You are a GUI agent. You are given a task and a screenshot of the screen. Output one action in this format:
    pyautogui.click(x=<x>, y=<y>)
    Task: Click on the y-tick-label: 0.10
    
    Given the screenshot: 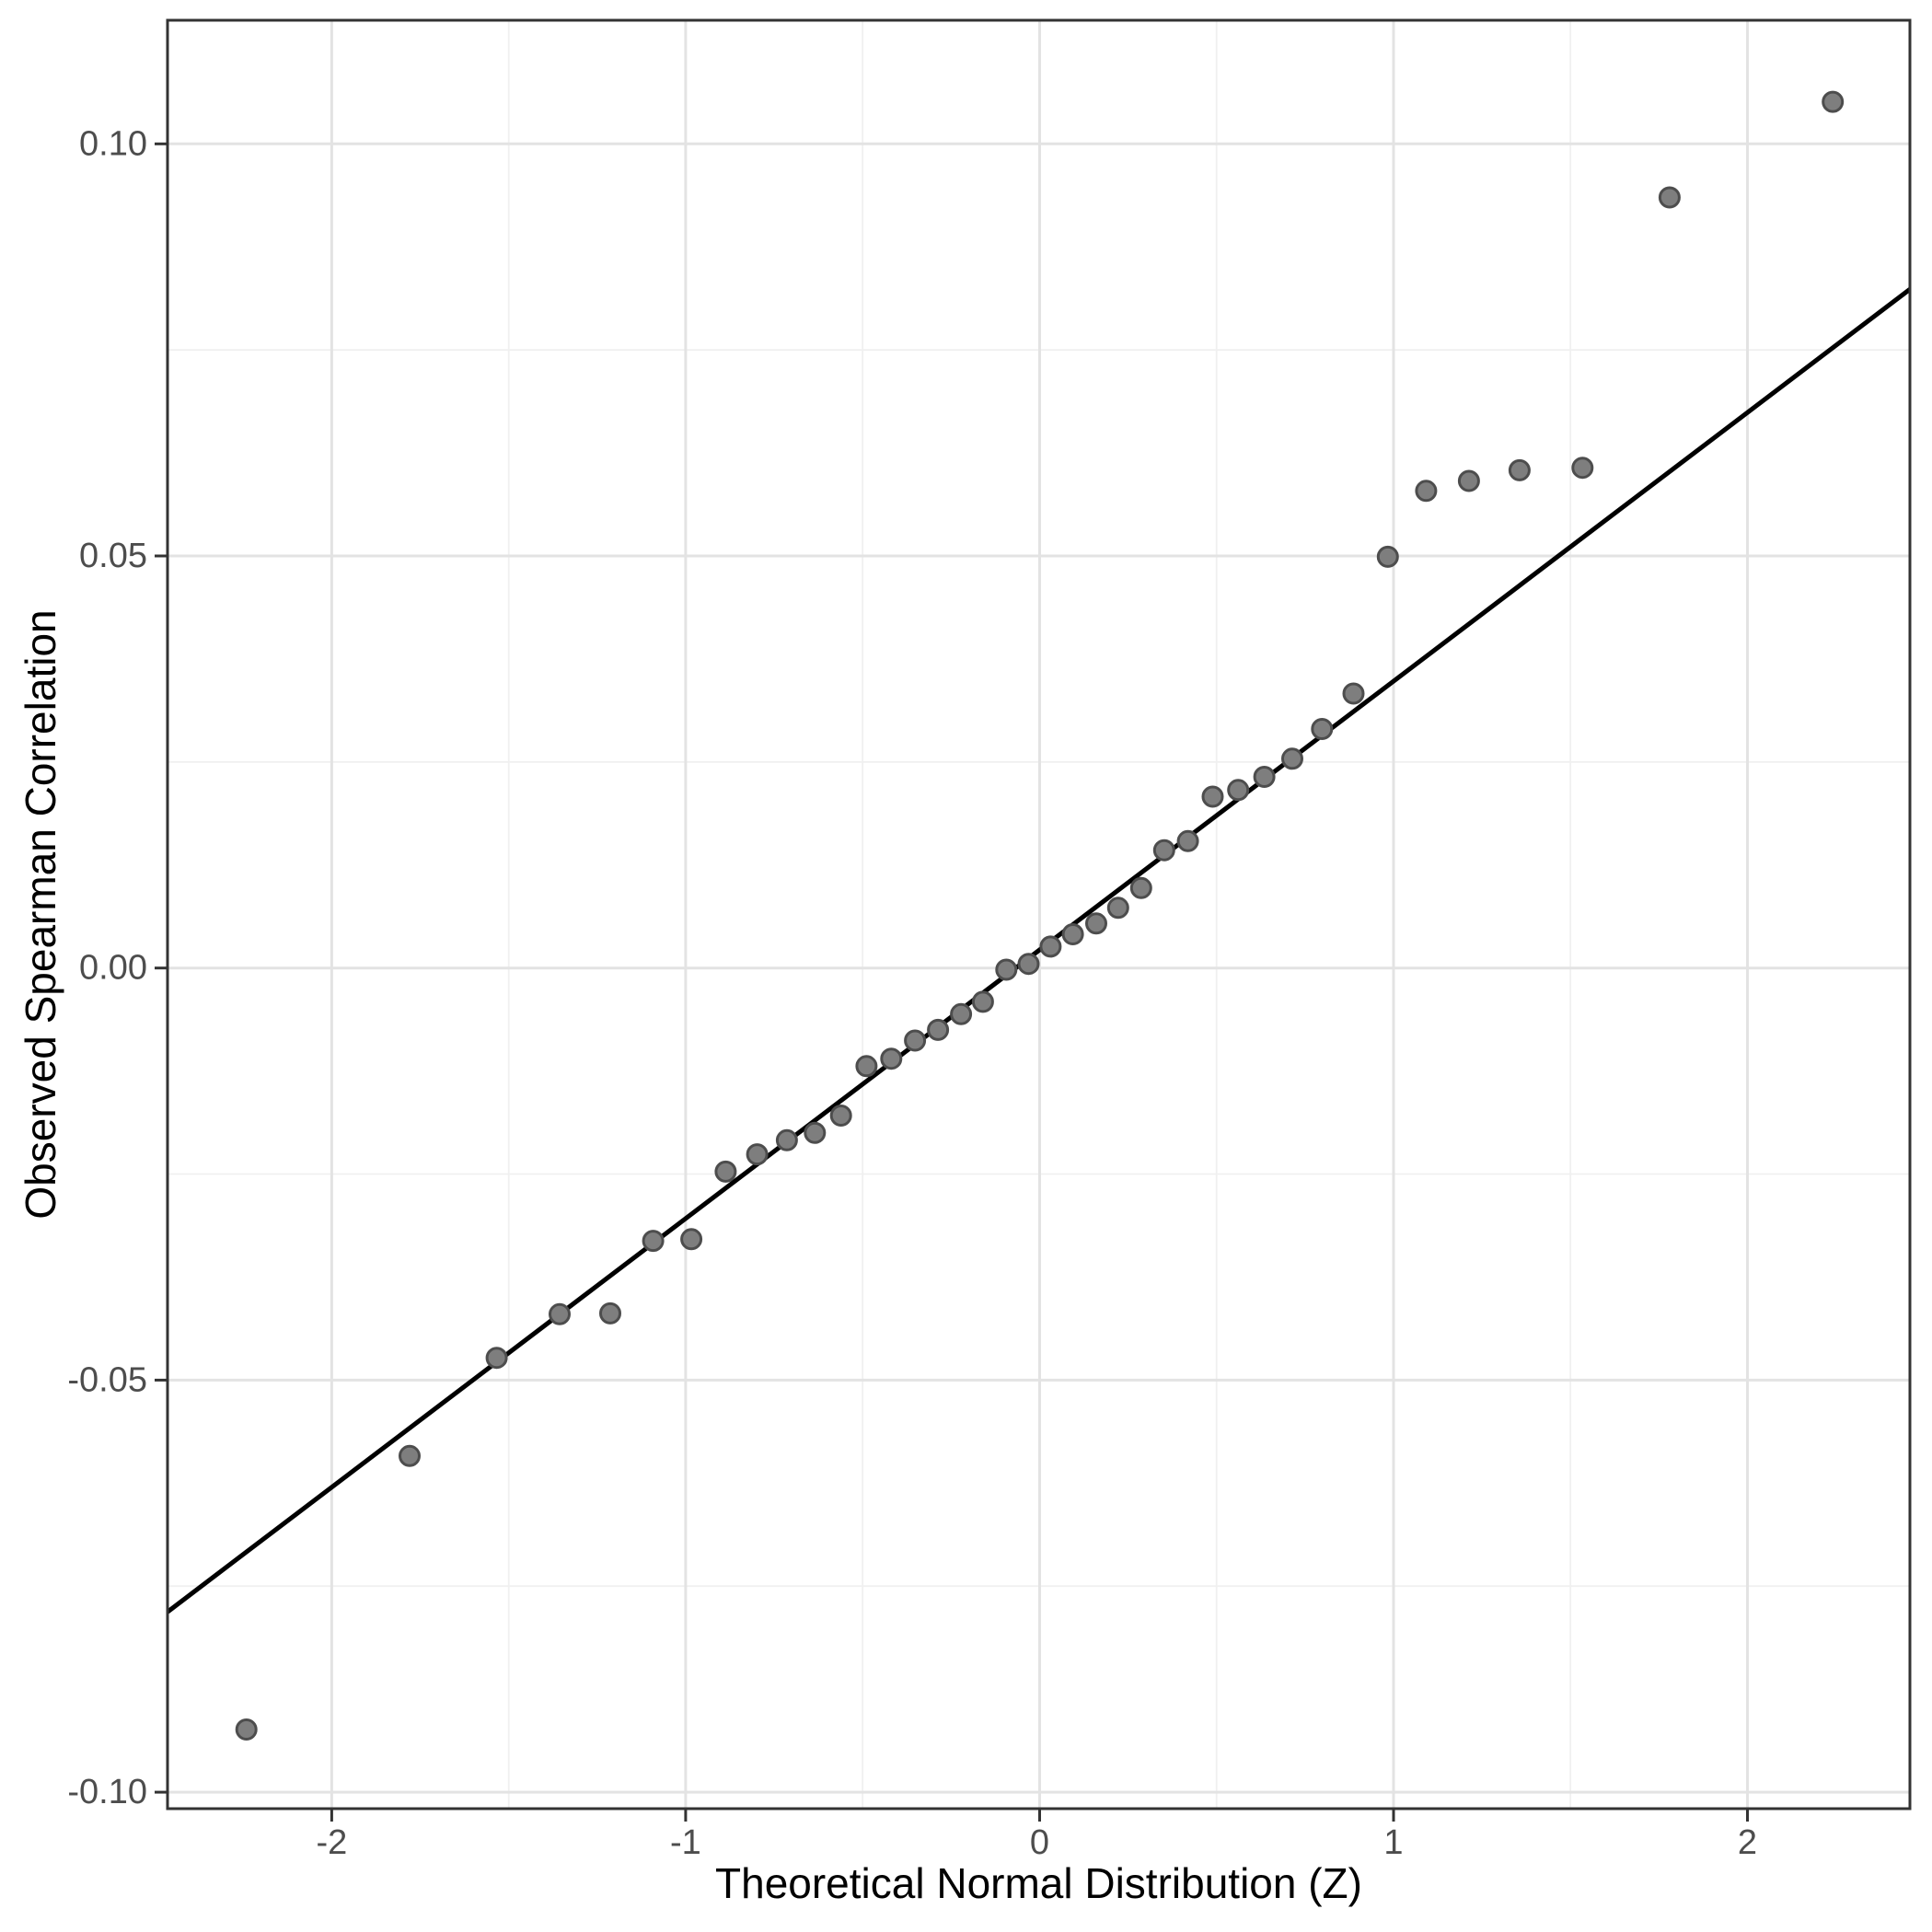 What is the action you would take?
    pyautogui.click(x=113, y=144)
    